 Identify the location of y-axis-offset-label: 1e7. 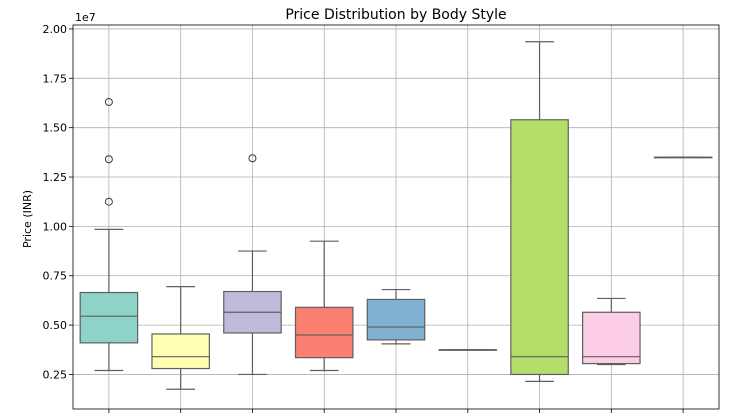
(85, 17).